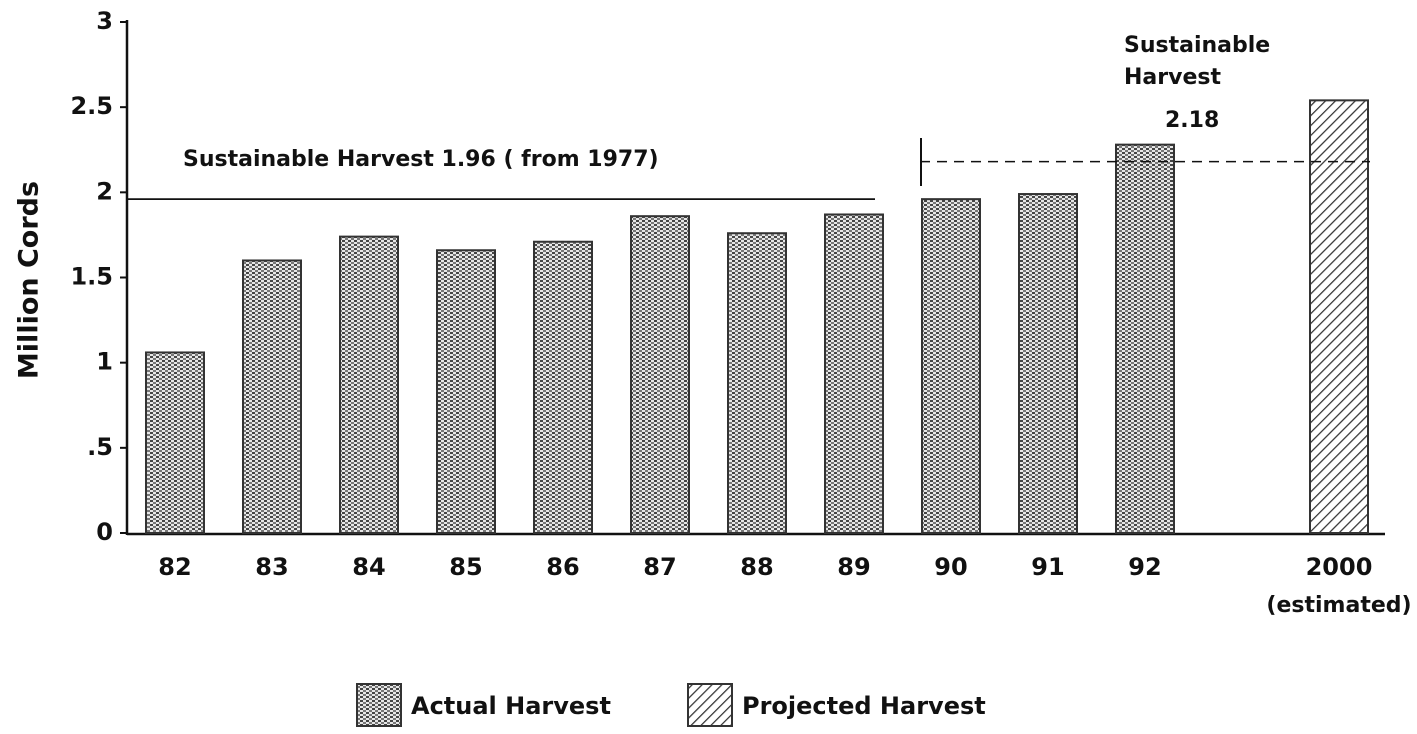 This screenshot has width=1417, height=734. Describe the element at coordinates (1172, 77) in the screenshot. I see `reference-label: Harvest` at that location.